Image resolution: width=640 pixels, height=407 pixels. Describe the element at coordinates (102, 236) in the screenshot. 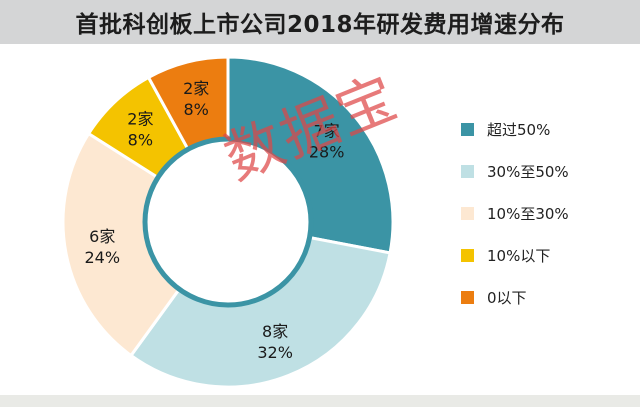

I see `slice-count-label: 6家` at that location.